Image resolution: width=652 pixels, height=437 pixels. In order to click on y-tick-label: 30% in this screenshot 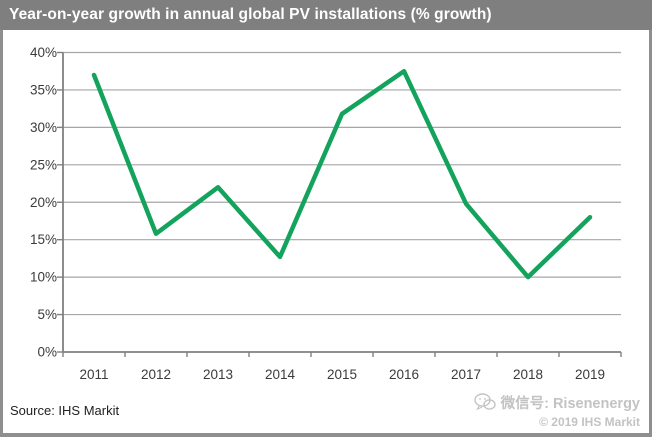, I will do `click(43, 127)`.